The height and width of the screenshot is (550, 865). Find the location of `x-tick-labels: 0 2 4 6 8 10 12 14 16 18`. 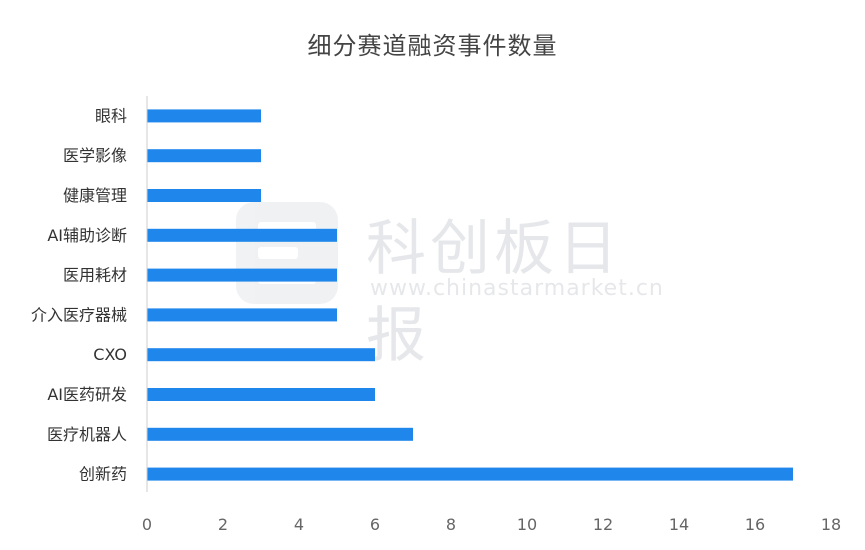

x-tick-labels: 0 2 4 6 8 10 12 14 16 18 is located at coordinates (491, 524).